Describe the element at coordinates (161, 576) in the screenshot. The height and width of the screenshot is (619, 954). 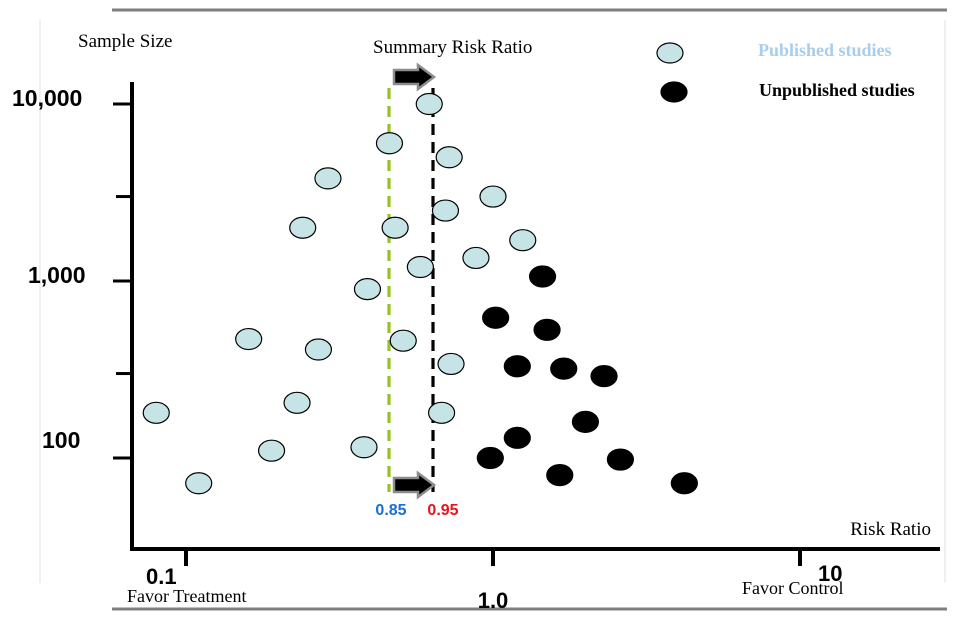
I see `x-tick-label: 0.1` at that location.